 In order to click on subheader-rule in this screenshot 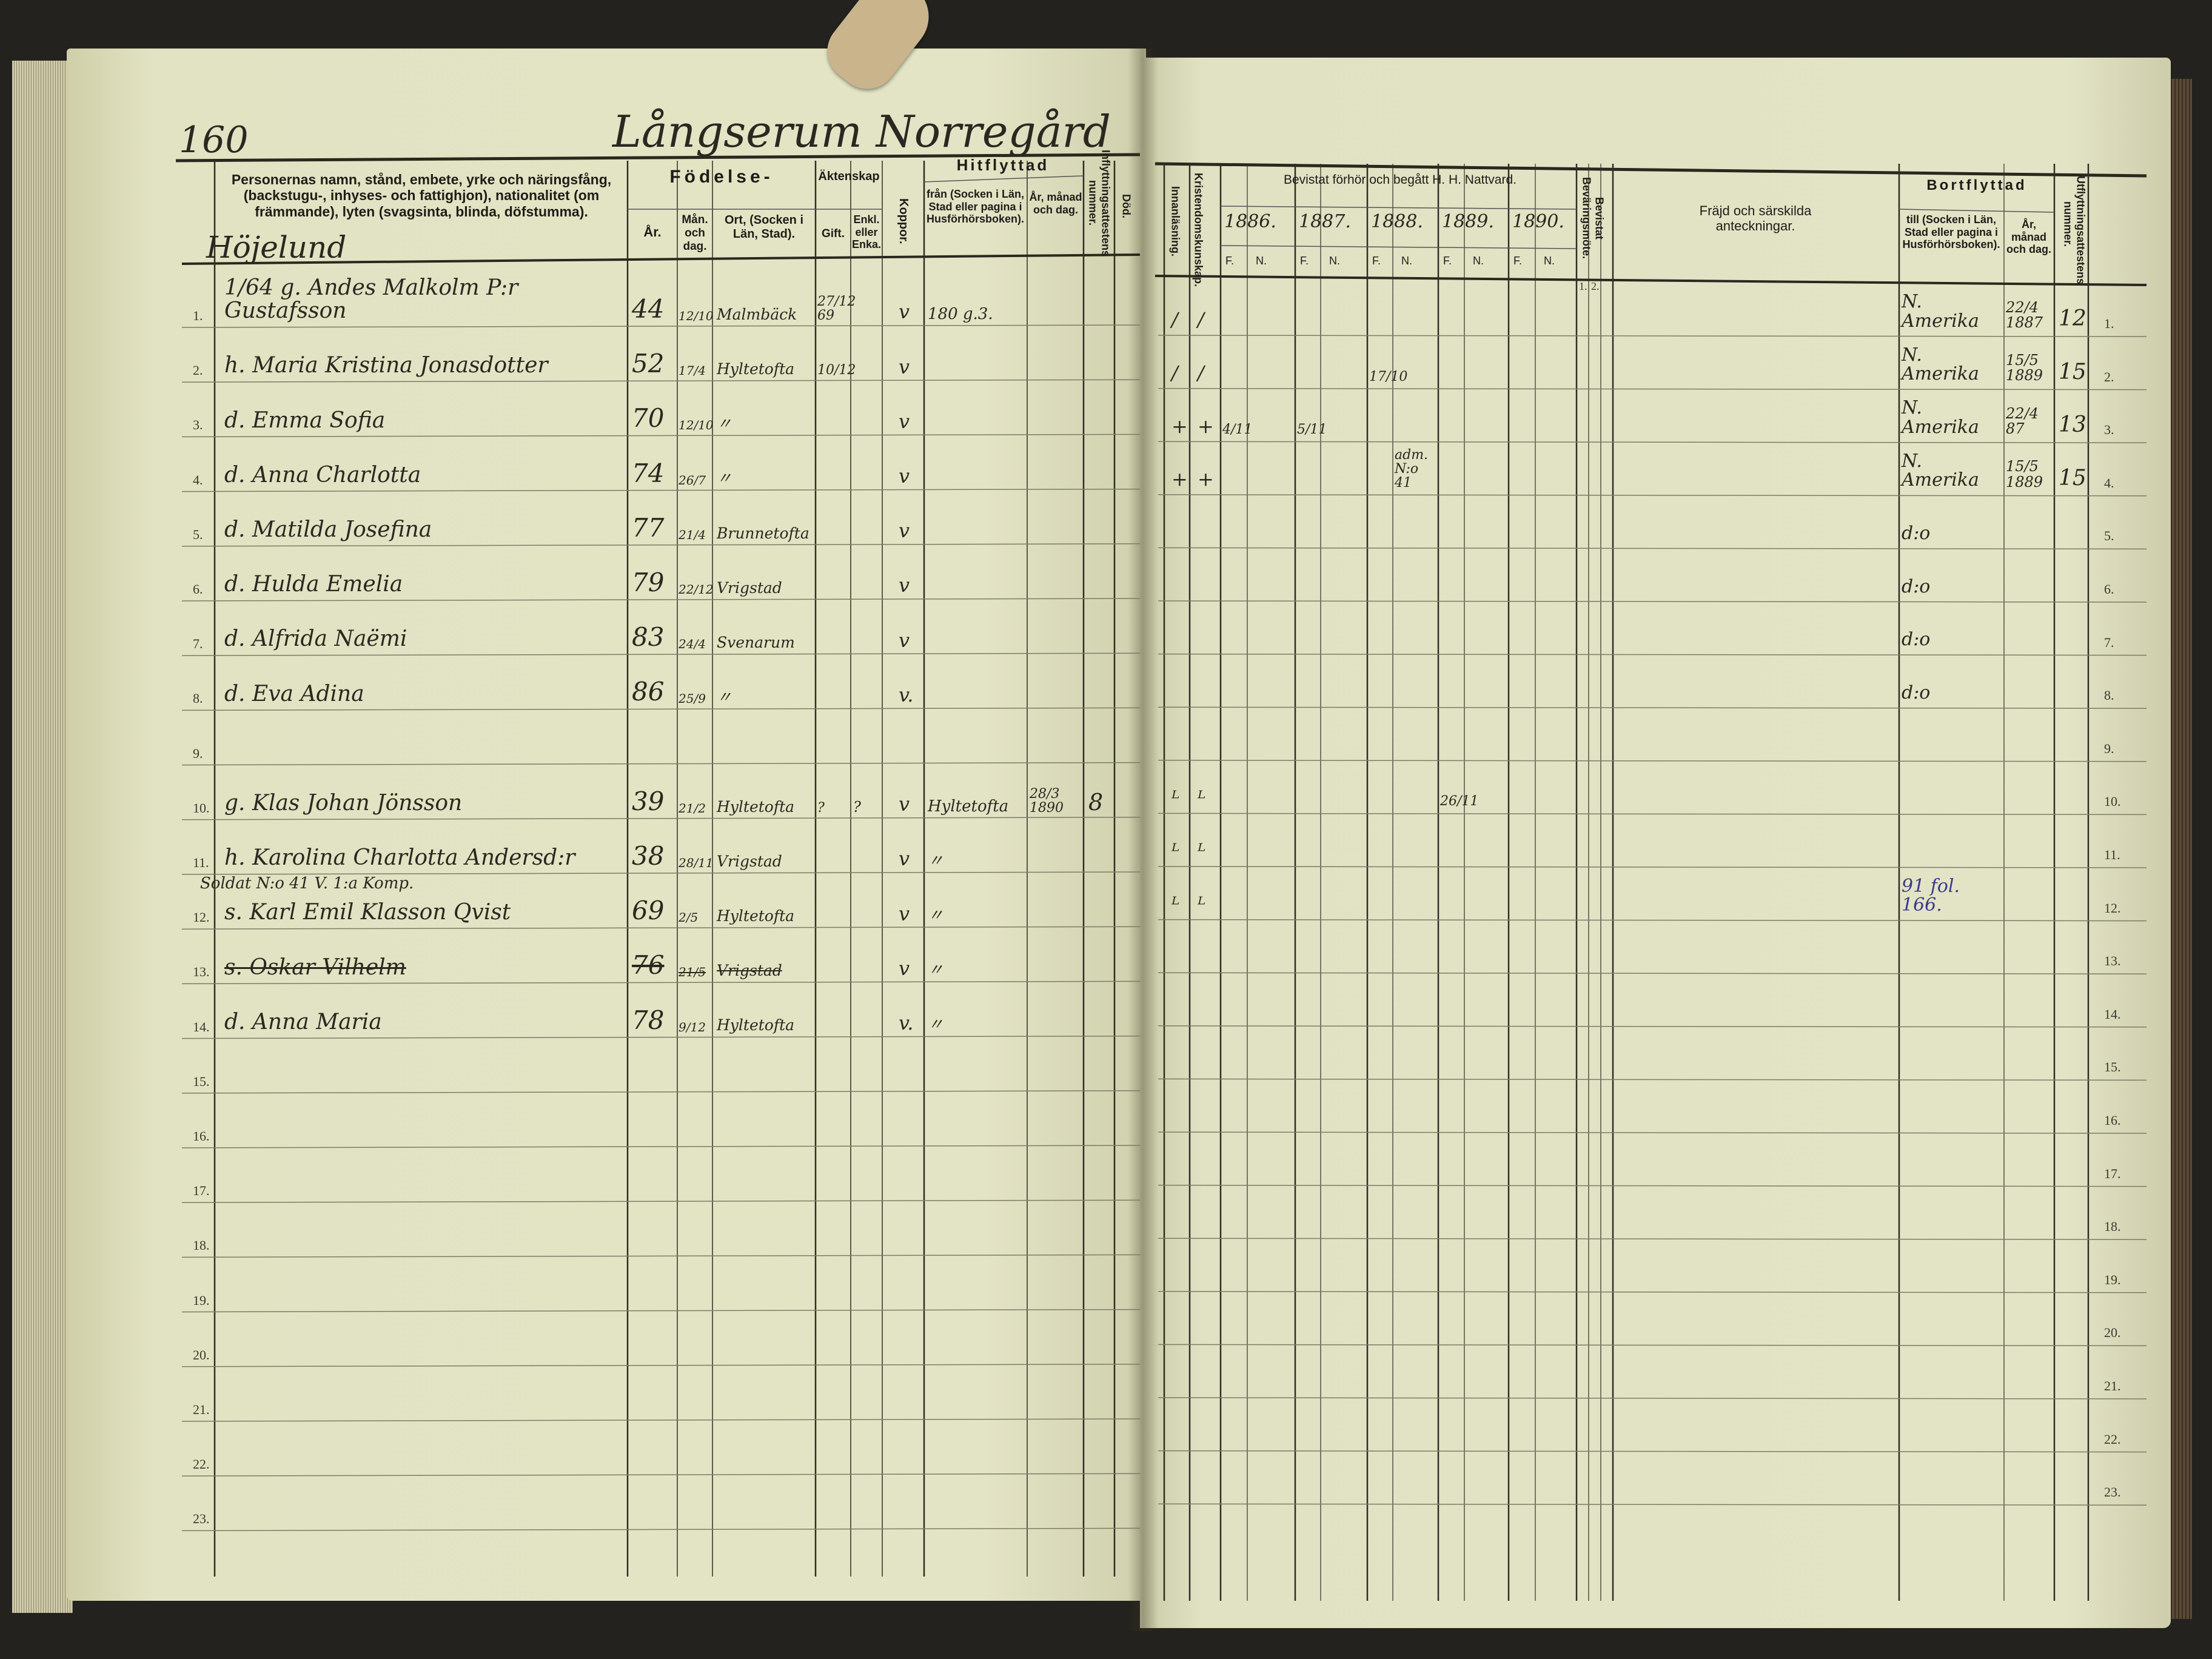, I will do `click(1398, 247)`.